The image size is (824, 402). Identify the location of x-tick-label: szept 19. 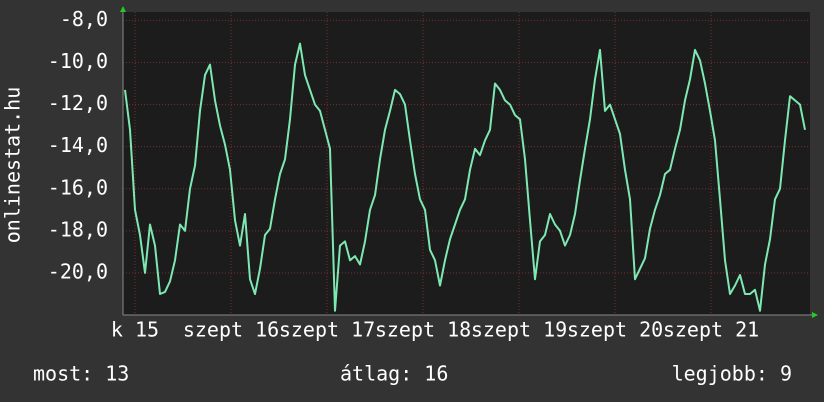
(519, 330).